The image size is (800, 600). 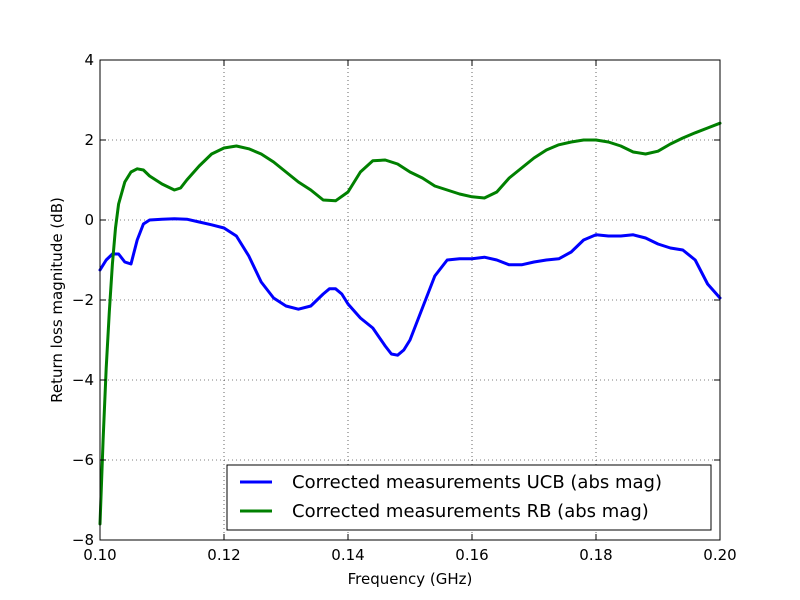 What do you see at coordinates (410, 579) in the screenshot?
I see `x-axis-label: Frequency (GHz)` at bounding box center [410, 579].